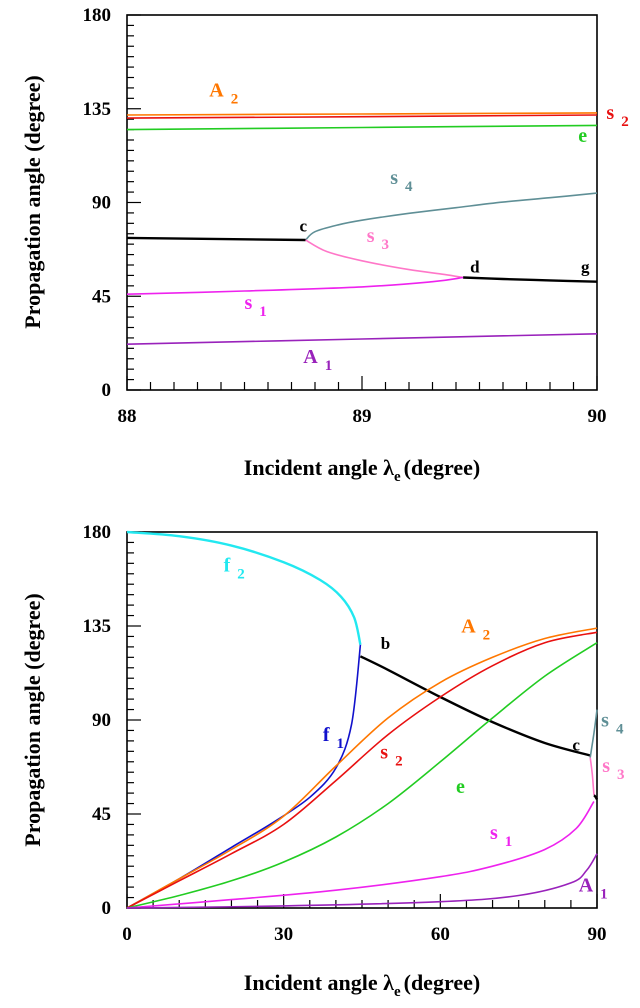 This screenshot has width=640, height=1008. Describe the element at coordinates (397, 992) in the screenshot. I see `bottom-xlabel-sub: e` at that location.